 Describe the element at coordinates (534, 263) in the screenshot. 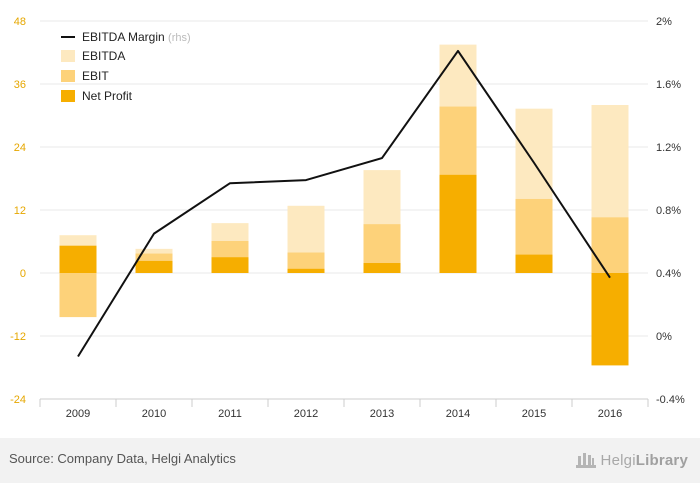

I see `bar-net-profit-2015` at that location.